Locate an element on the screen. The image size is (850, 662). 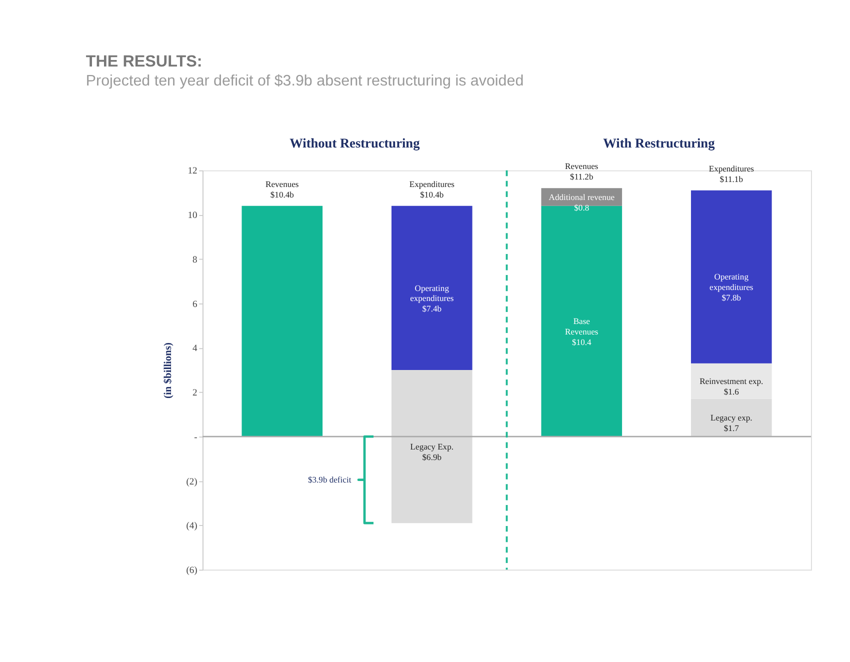
total-label: Expenditures $10.4b is located at coordinates (432, 189).